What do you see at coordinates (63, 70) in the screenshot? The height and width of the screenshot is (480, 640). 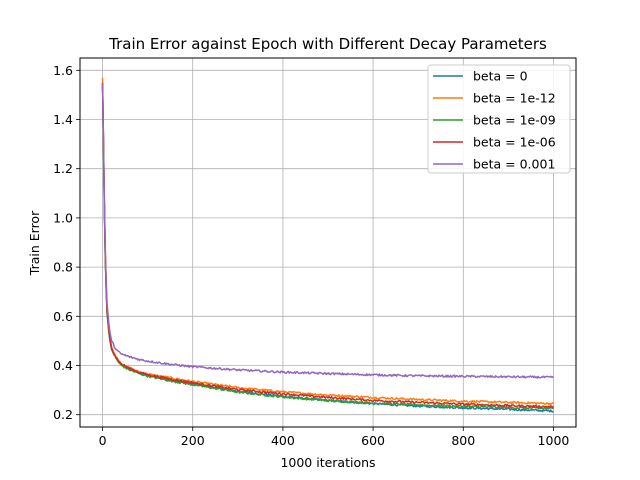 I see `y-tick-label: 1.6` at bounding box center [63, 70].